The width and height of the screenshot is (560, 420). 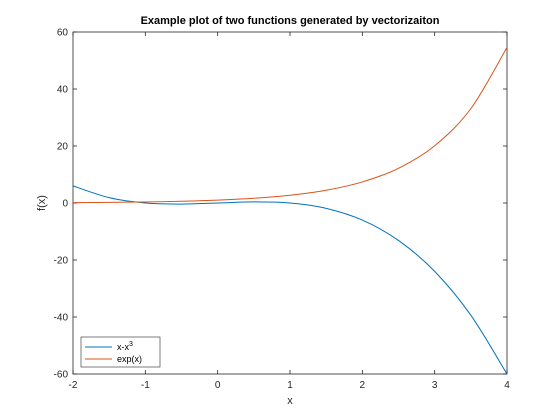 What do you see at coordinates (435, 385) in the screenshot?
I see `x-tick-label: 3` at bounding box center [435, 385].